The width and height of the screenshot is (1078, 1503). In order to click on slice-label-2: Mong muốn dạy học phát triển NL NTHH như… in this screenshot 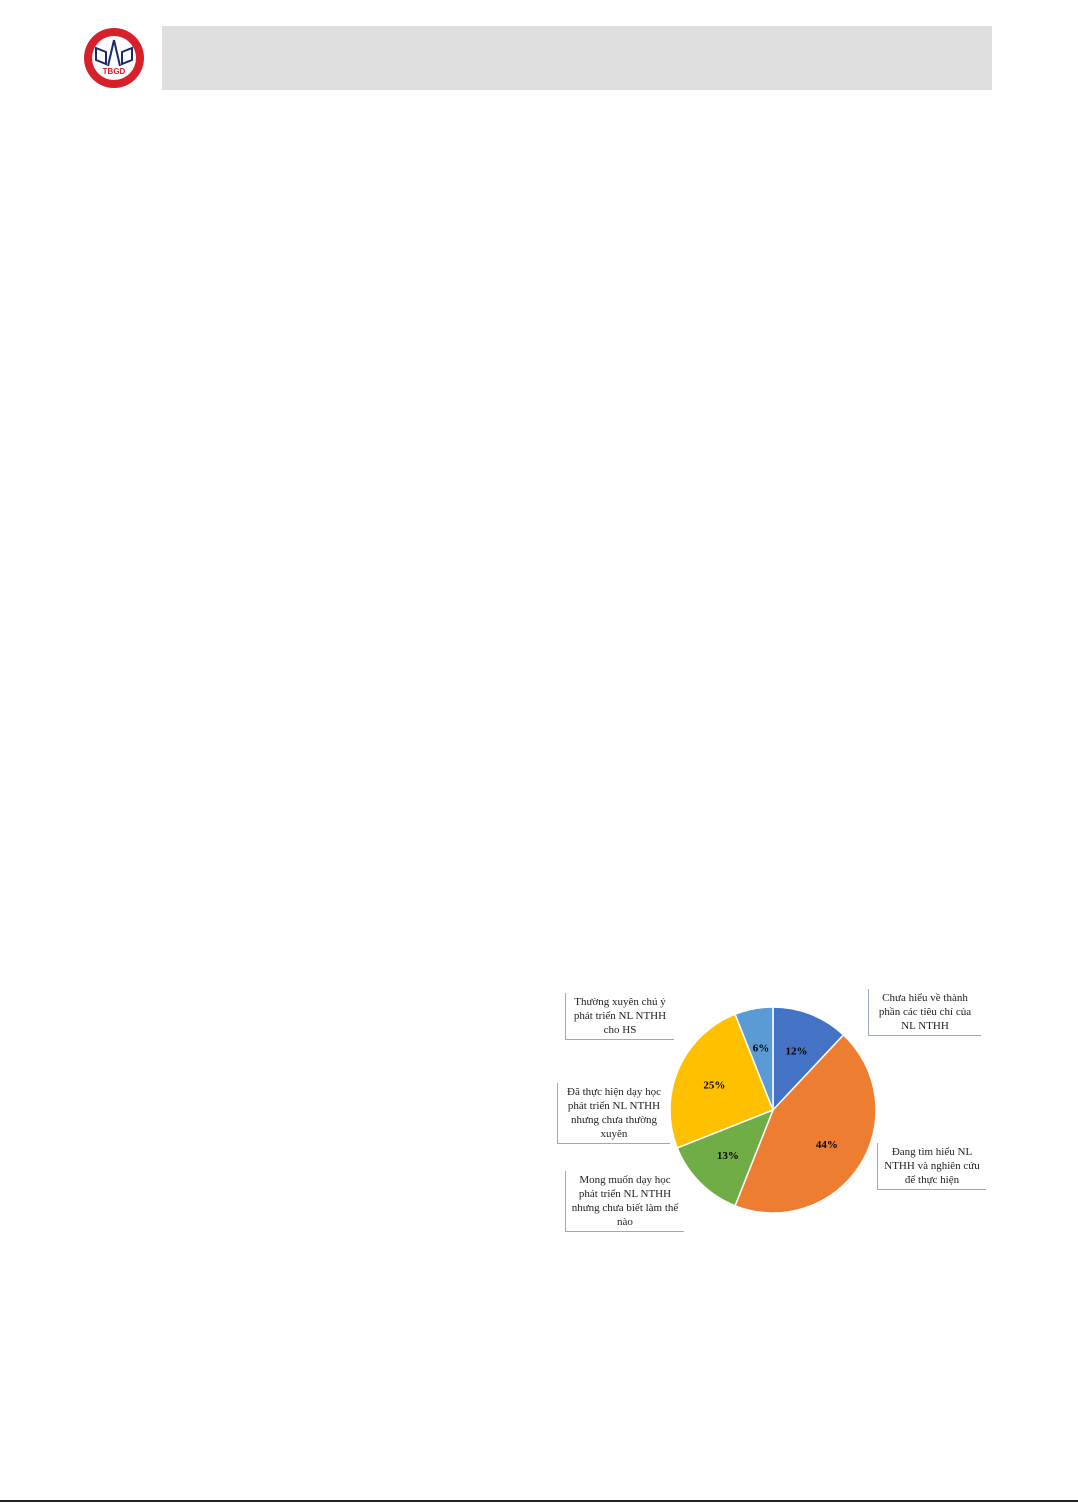, I will do `click(624, 1201)`.